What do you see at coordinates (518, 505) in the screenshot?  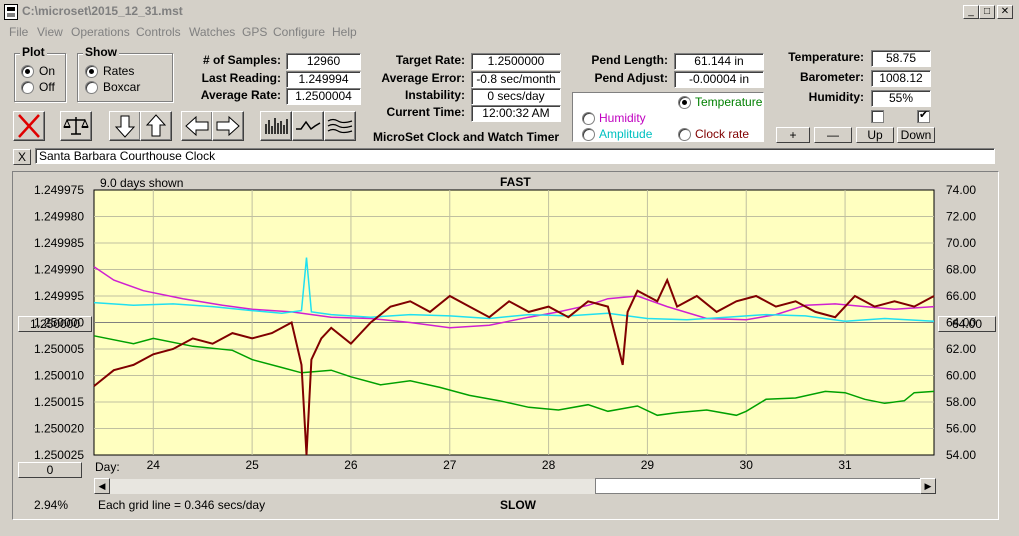 I see `slow-label: SLOW` at bounding box center [518, 505].